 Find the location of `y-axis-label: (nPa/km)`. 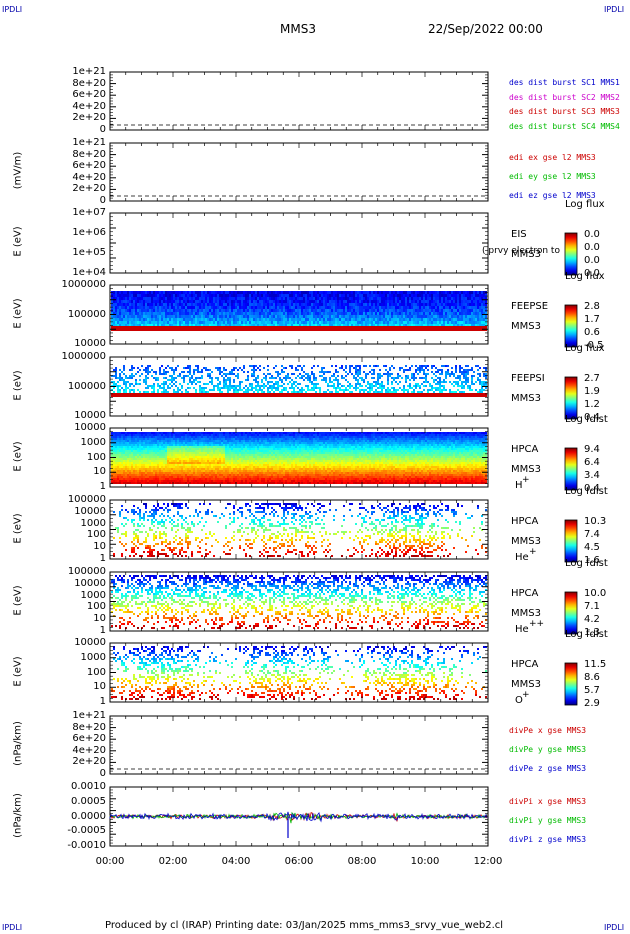

y-axis-label: (nPa/km) is located at coordinates (18, 815).